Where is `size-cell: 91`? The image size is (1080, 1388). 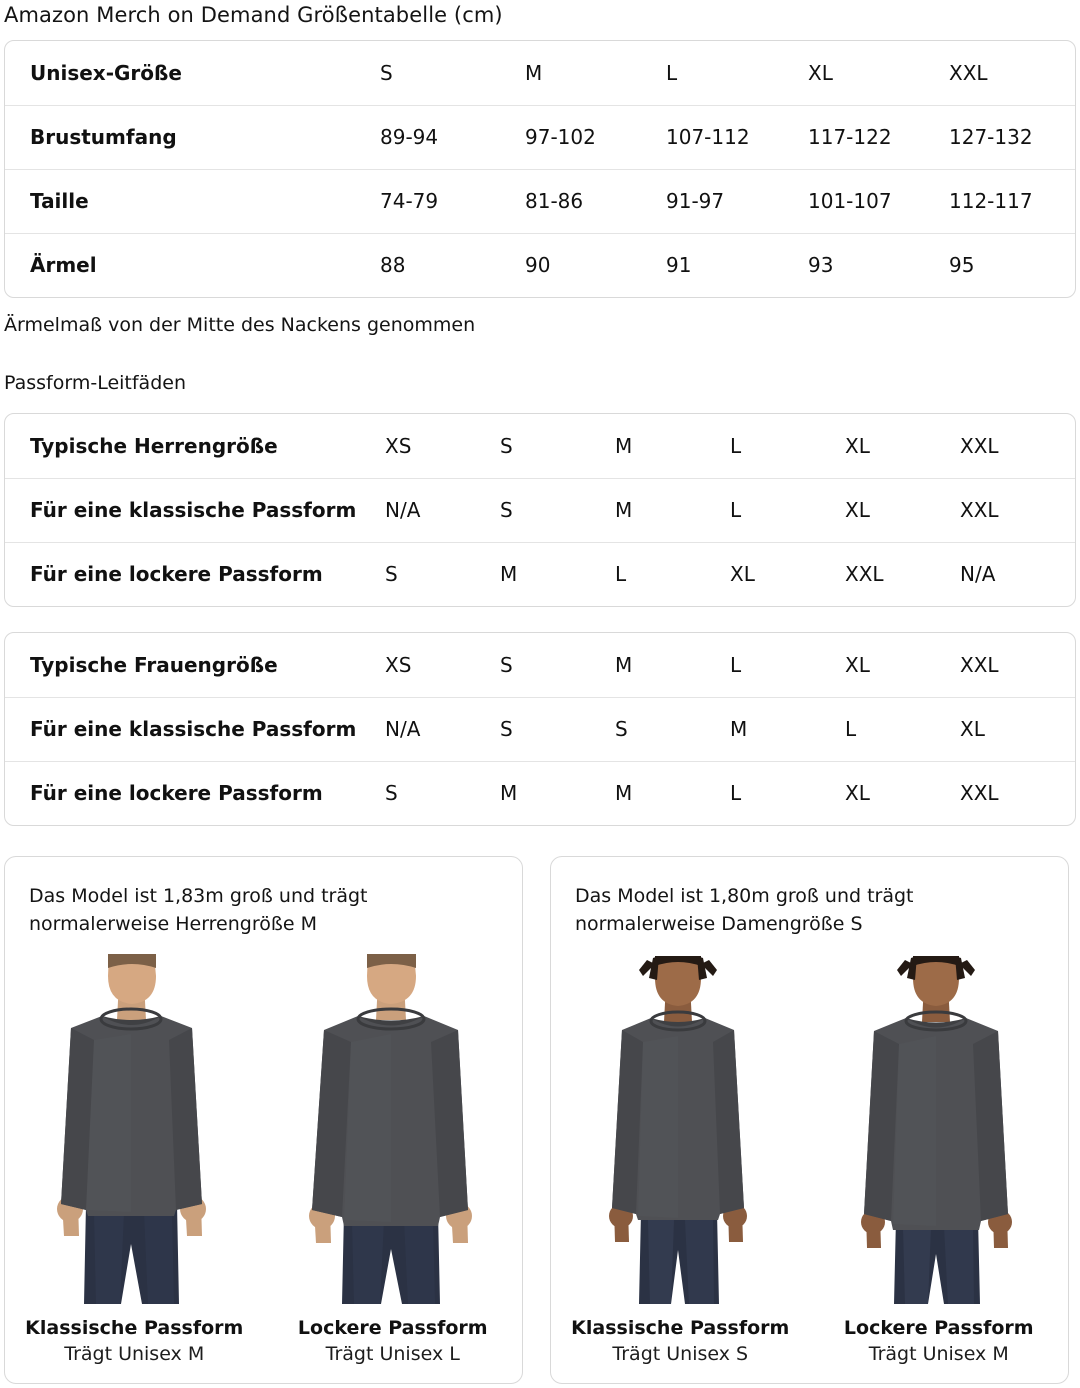 size-cell: 91 is located at coordinates (737, 264).